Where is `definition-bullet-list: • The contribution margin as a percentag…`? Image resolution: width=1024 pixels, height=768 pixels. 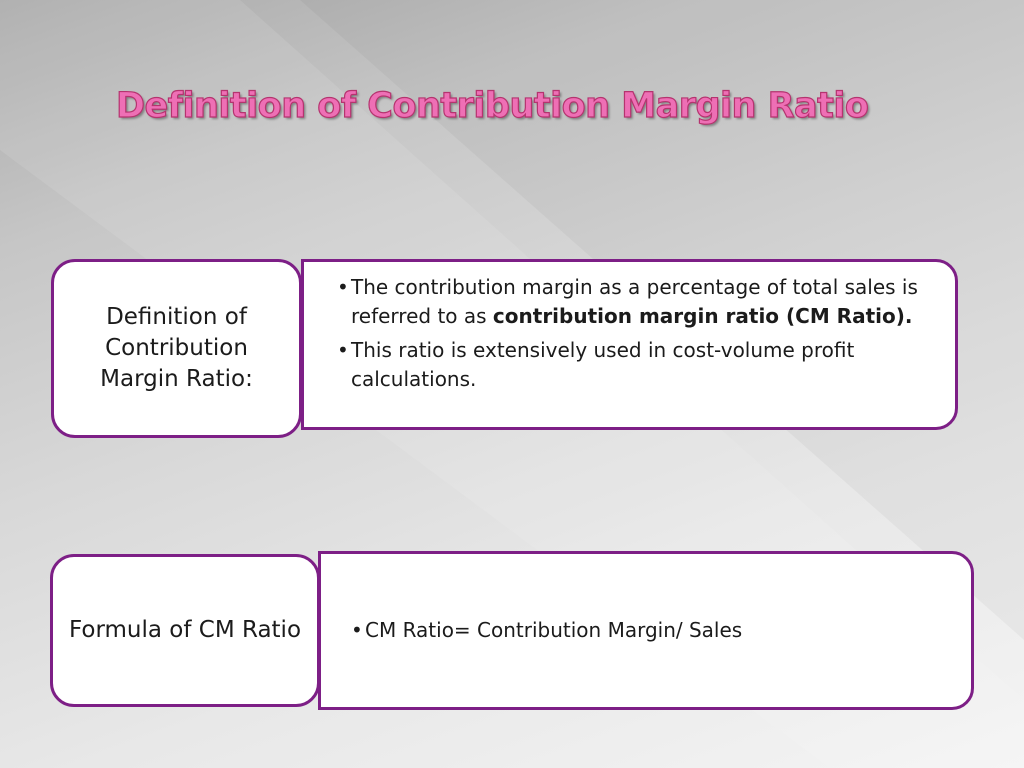 definition-bullet-list: • The contribution margin as a percentag… is located at coordinates (637, 336).